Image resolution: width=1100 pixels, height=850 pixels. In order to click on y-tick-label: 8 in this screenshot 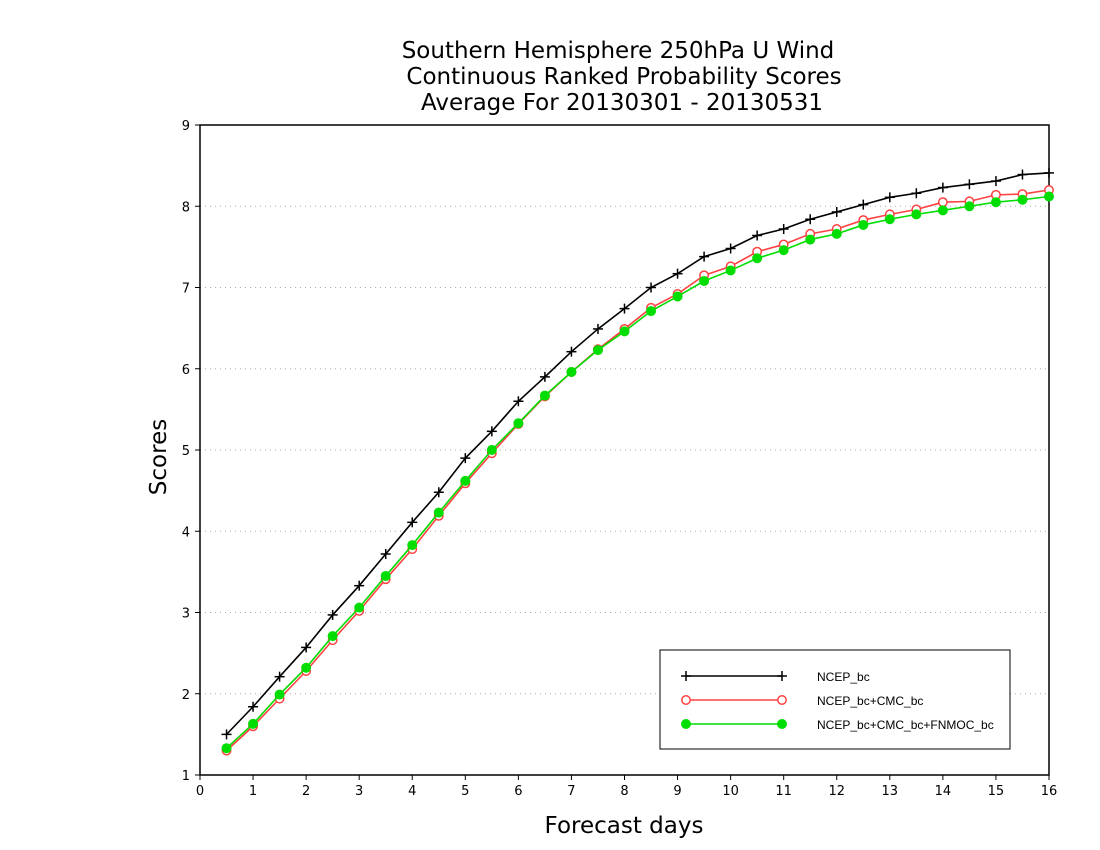, I will do `click(186, 207)`.